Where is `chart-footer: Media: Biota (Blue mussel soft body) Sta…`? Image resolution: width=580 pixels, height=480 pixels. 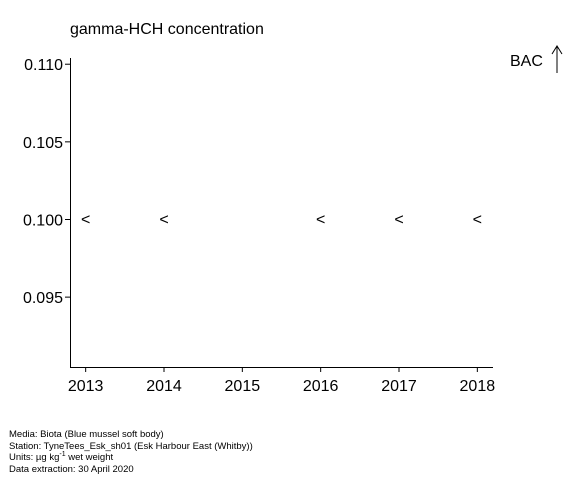 chart-footer: Media: Biota (Blue mussel soft body) Sta… is located at coordinates (131, 452).